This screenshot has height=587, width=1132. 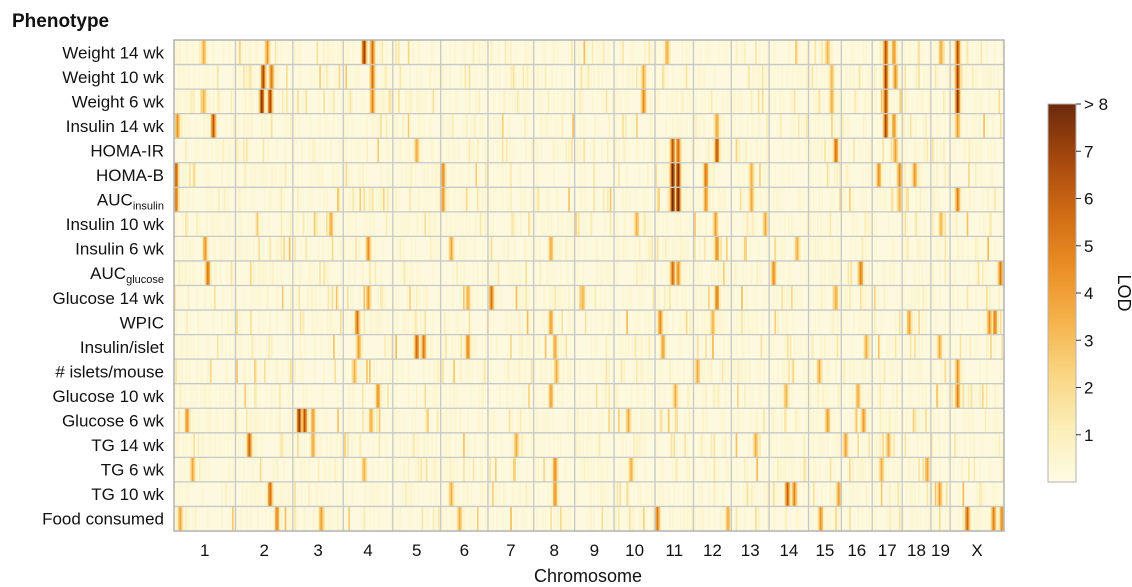 What do you see at coordinates (127, 151) in the screenshot?
I see `phenotype-label-main: HOMA-IR` at bounding box center [127, 151].